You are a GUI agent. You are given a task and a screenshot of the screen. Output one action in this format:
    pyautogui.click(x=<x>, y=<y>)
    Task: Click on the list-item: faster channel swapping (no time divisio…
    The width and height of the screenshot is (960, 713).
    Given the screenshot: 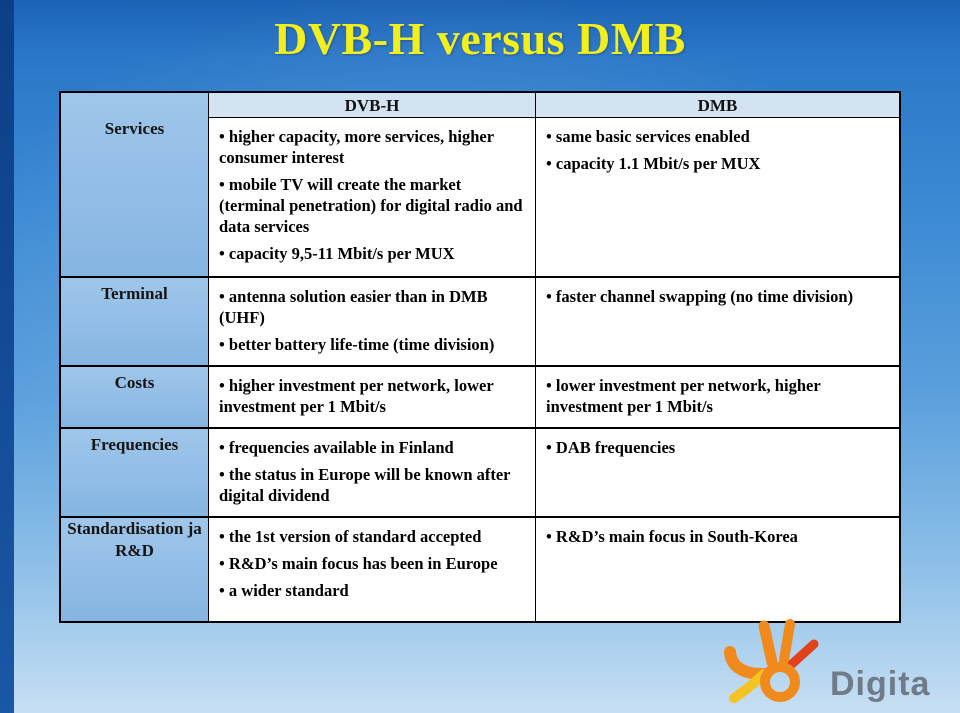 What is the action you would take?
    pyautogui.click(x=717, y=296)
    